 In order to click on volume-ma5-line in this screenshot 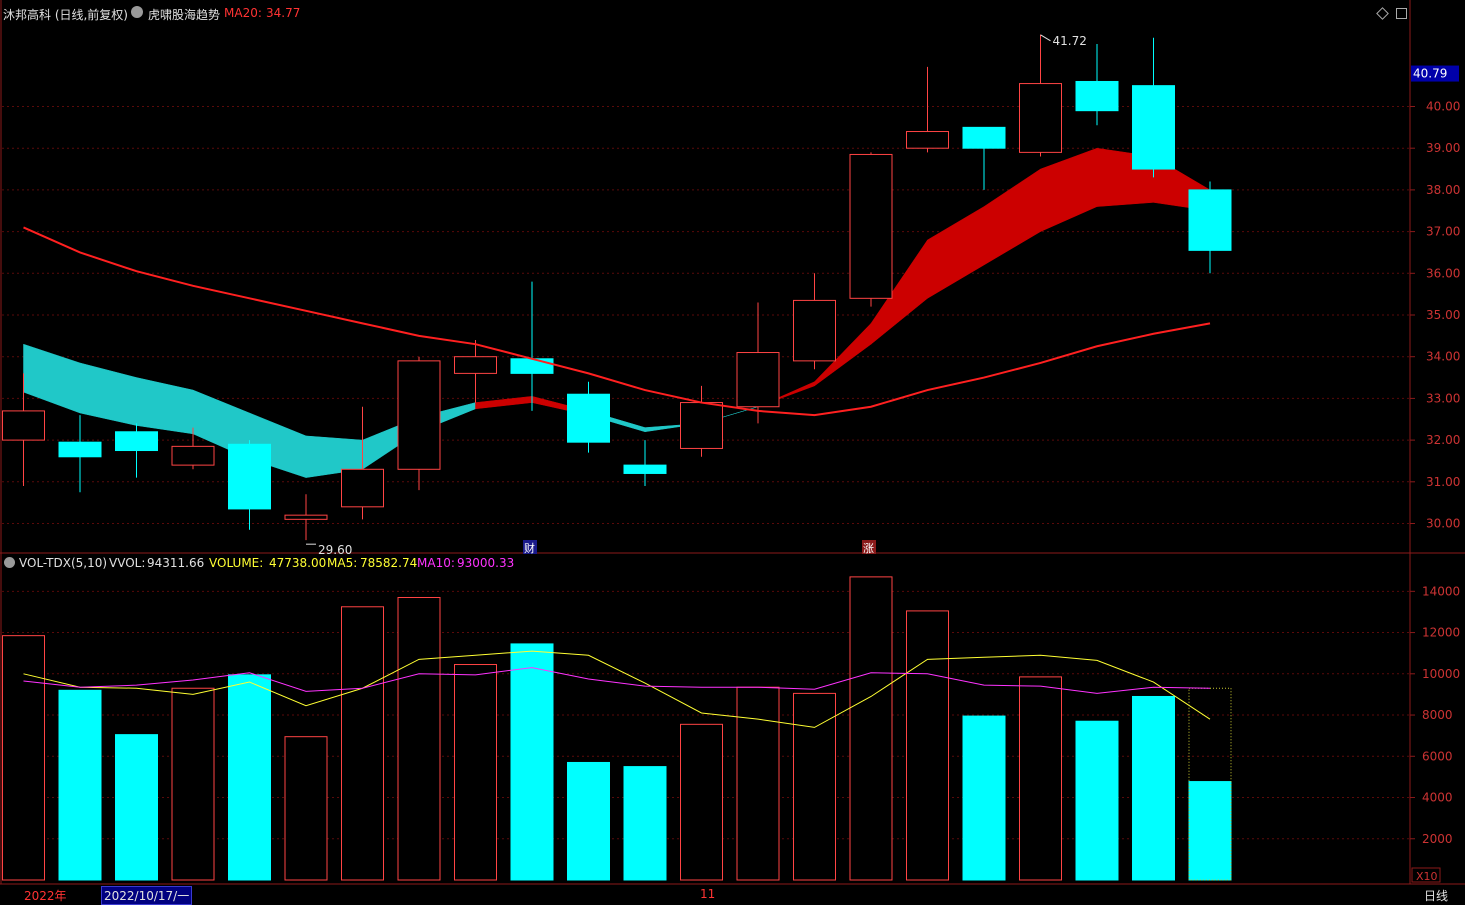, I will do `click(617, 689)`.